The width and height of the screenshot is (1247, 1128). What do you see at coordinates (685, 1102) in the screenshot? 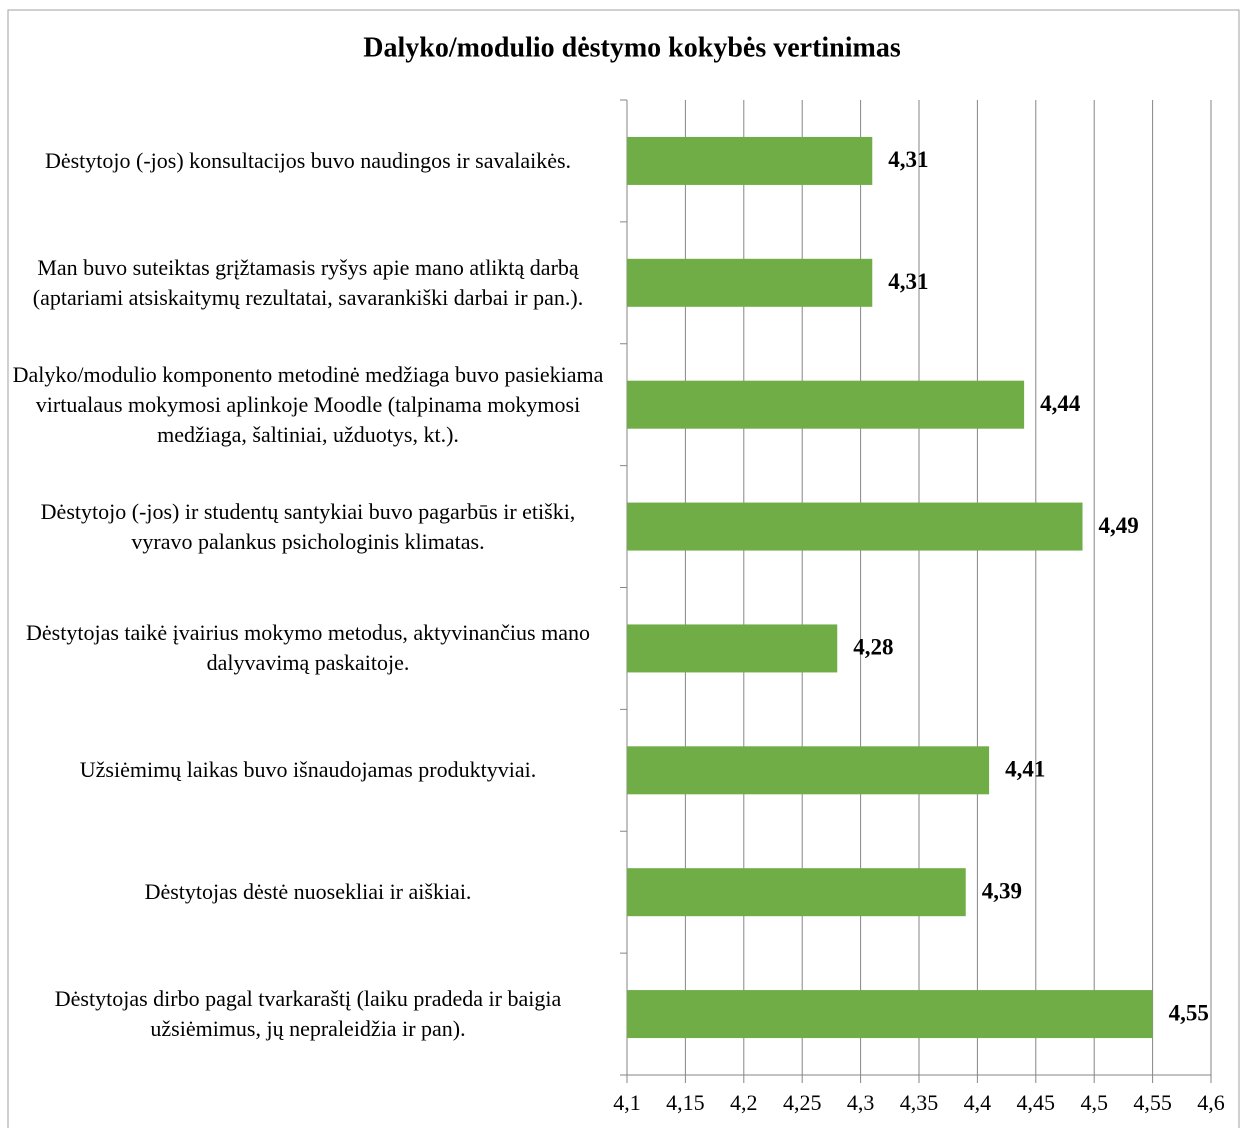
I see `x-tick-label: 4,15` at bounding box center [685, 1102].